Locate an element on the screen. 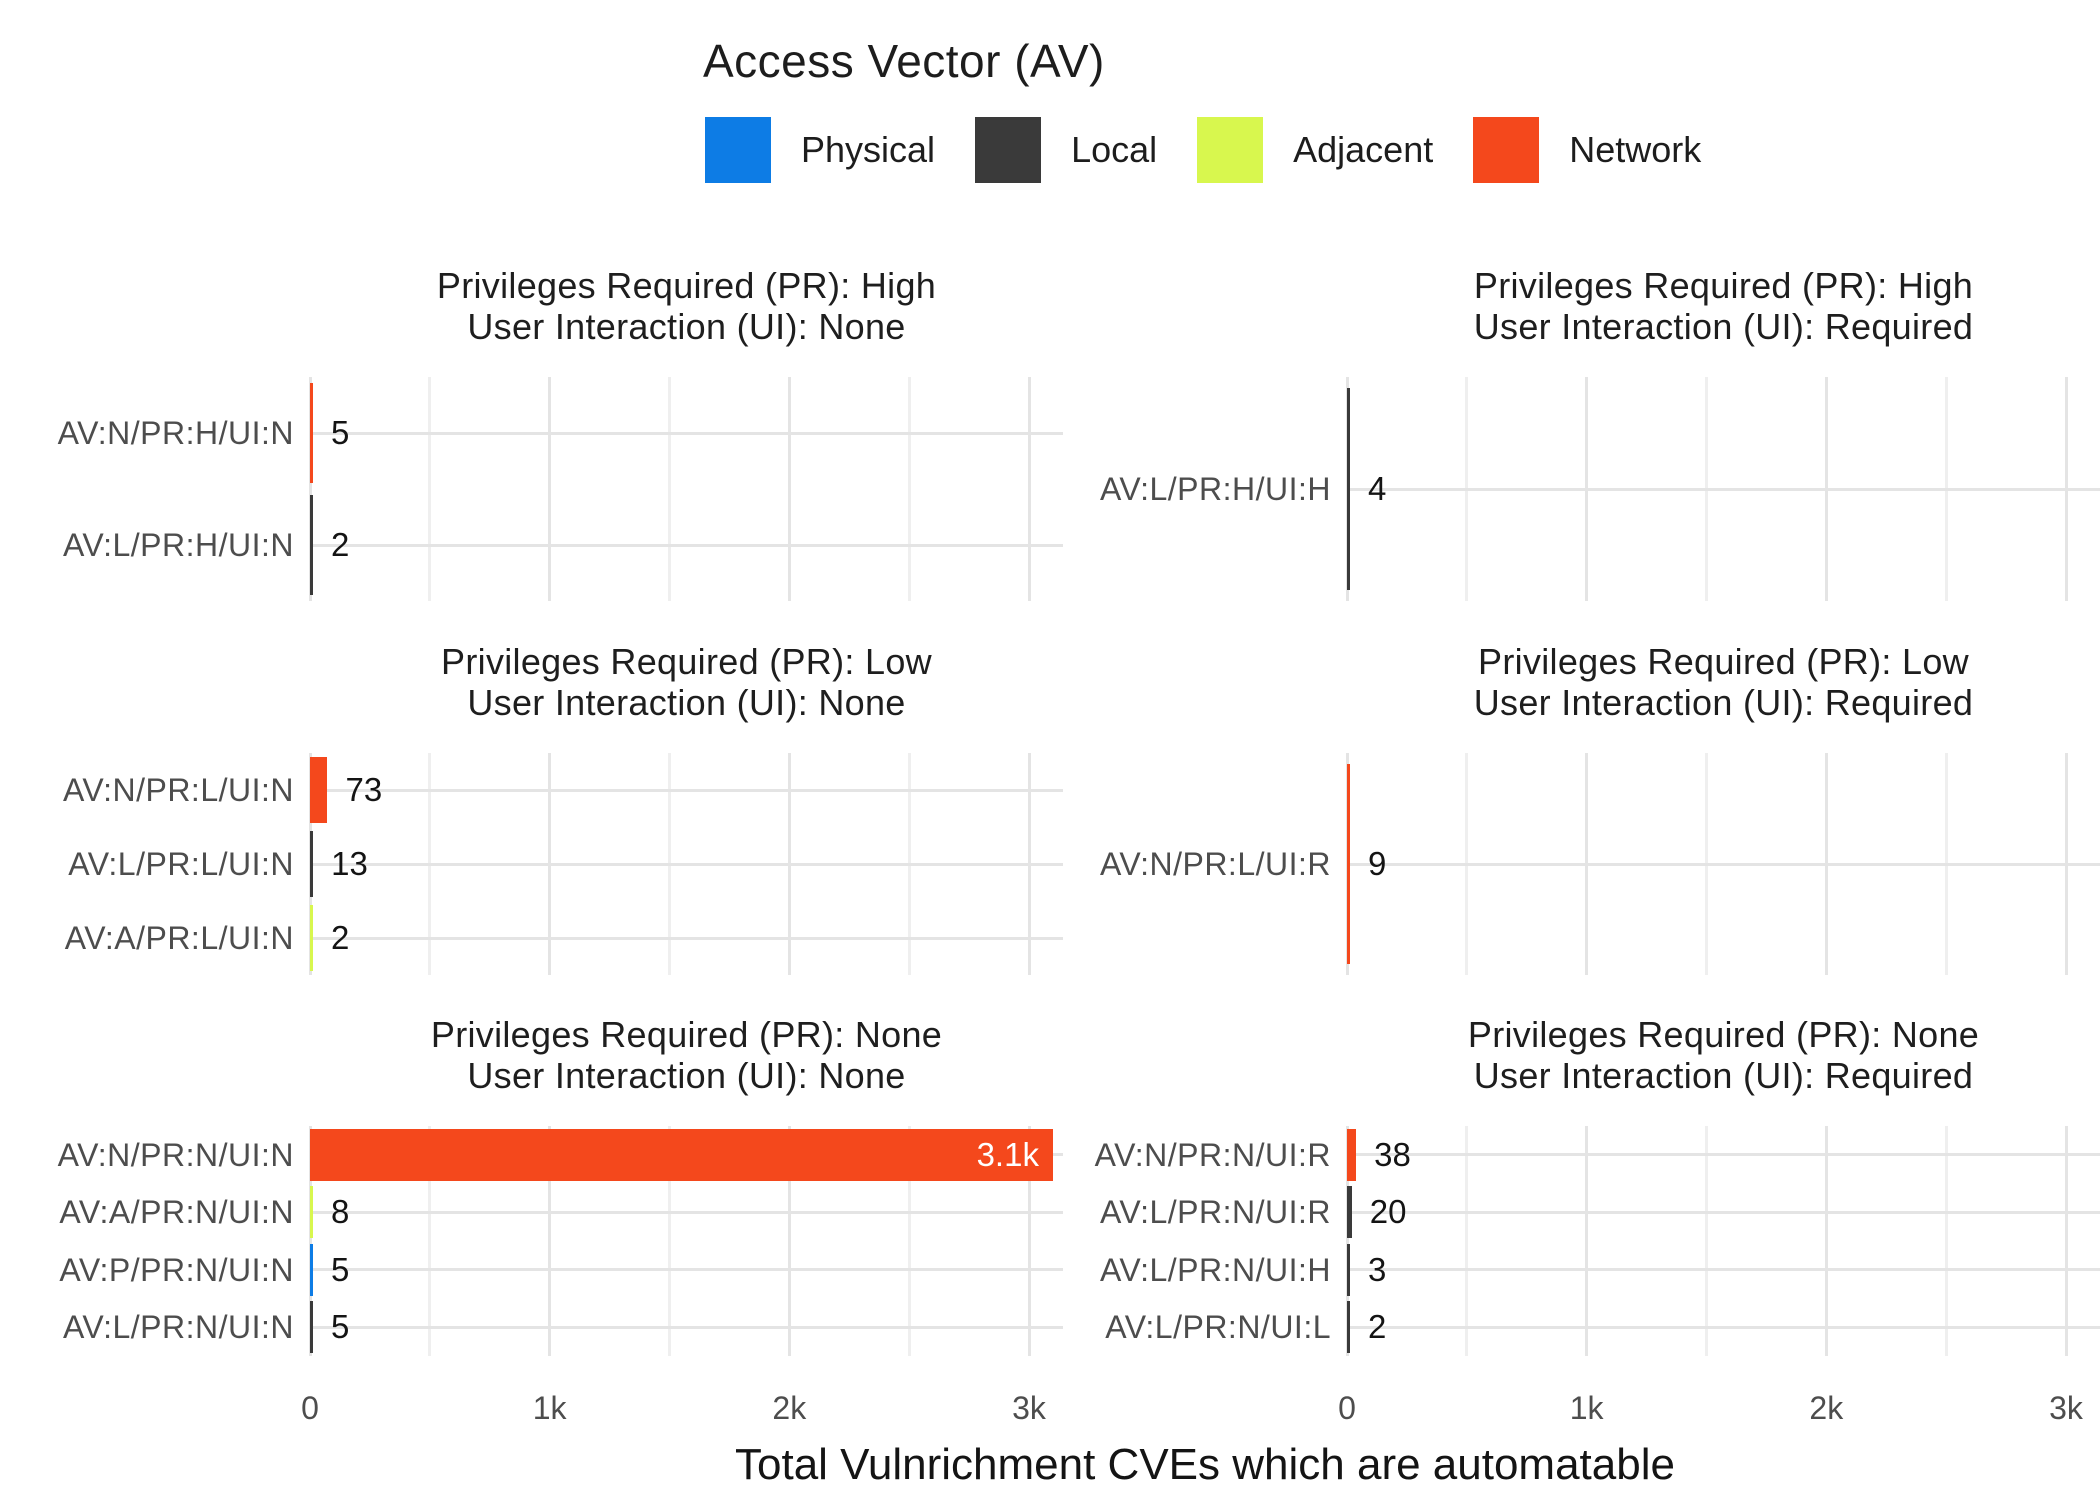 This screenshot has width=2100, height=1500. legend-item-adjacent: Adjacent is located at coordinates (1315, 150).